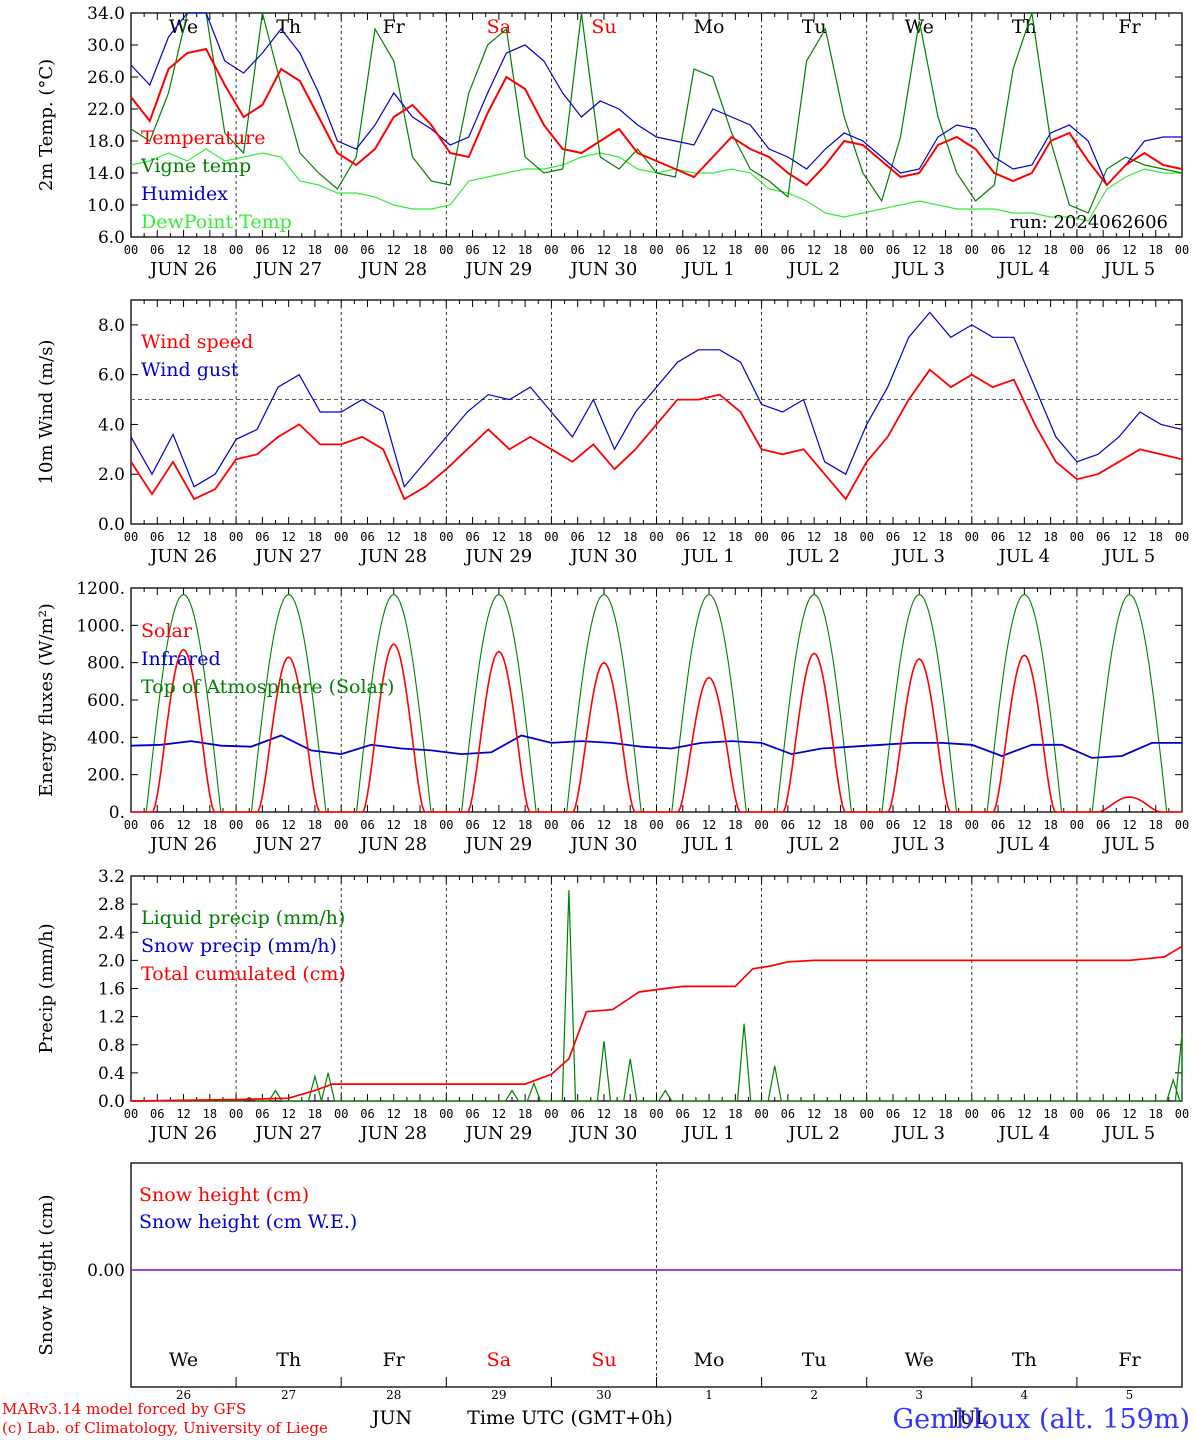 The height and width of the screenshot is (1440, 1194). What do you see at coordinates (111, 905) in the screenshot?
I see `y-tick-label: 2.8` at bounding box center [111, 905].